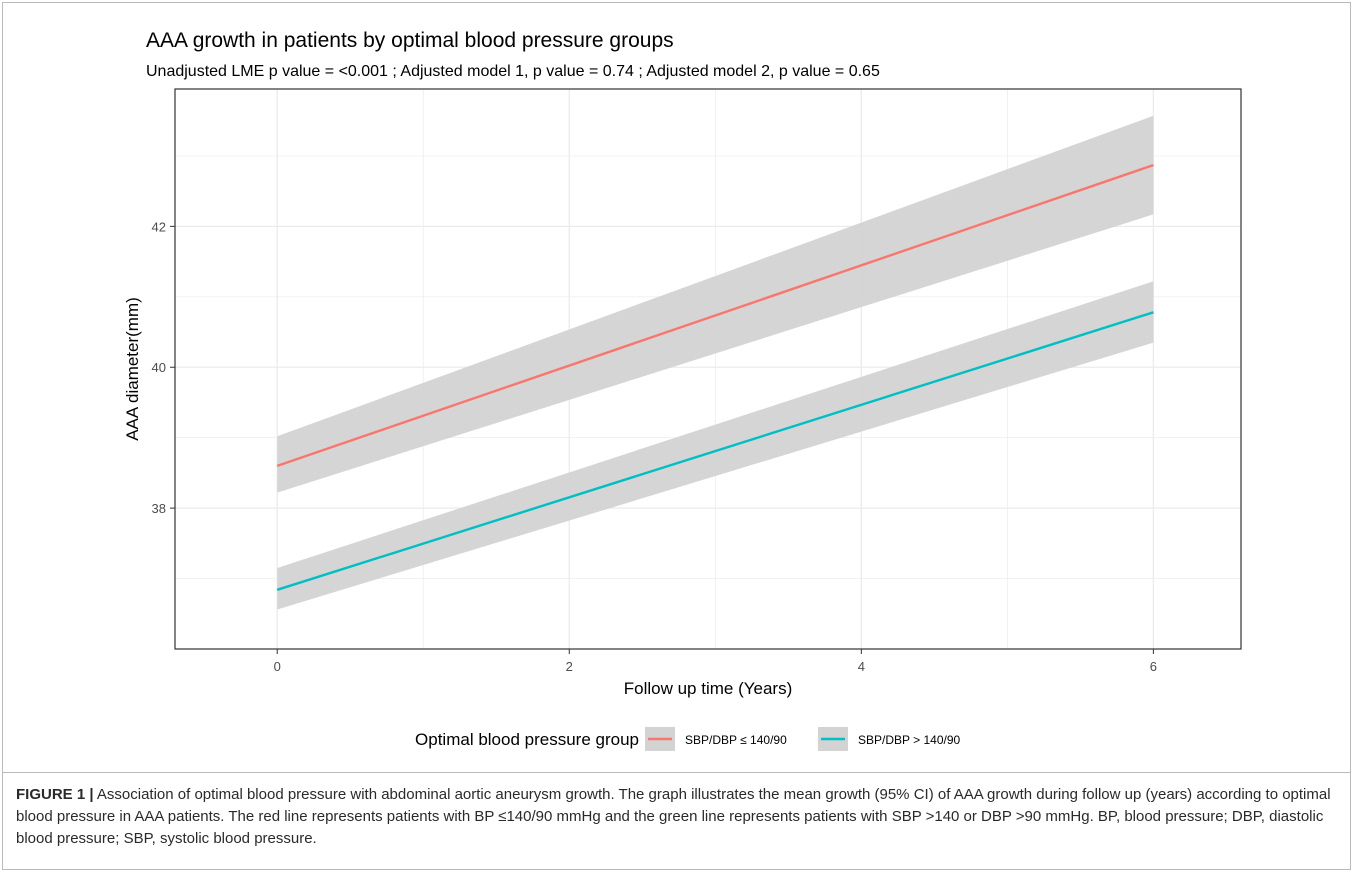 The height and width of the screenshot is (874, 1355). What do you see at coordinates (159, 367) in the screenshot?
I see `y-tick-label: 40` at bounding box center [159, 367].